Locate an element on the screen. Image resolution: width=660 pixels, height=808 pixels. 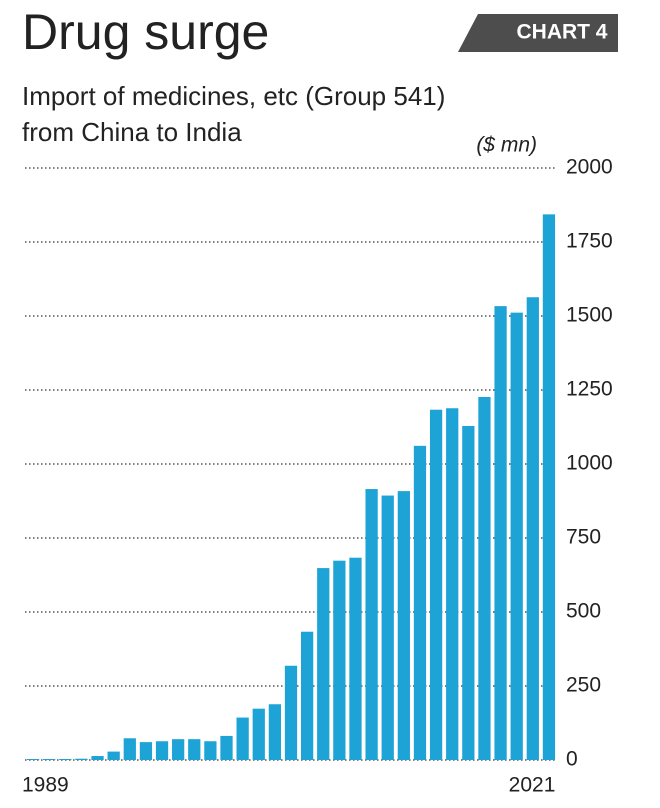
y-tick-label: 1250 is located at coordinates (589, 389).